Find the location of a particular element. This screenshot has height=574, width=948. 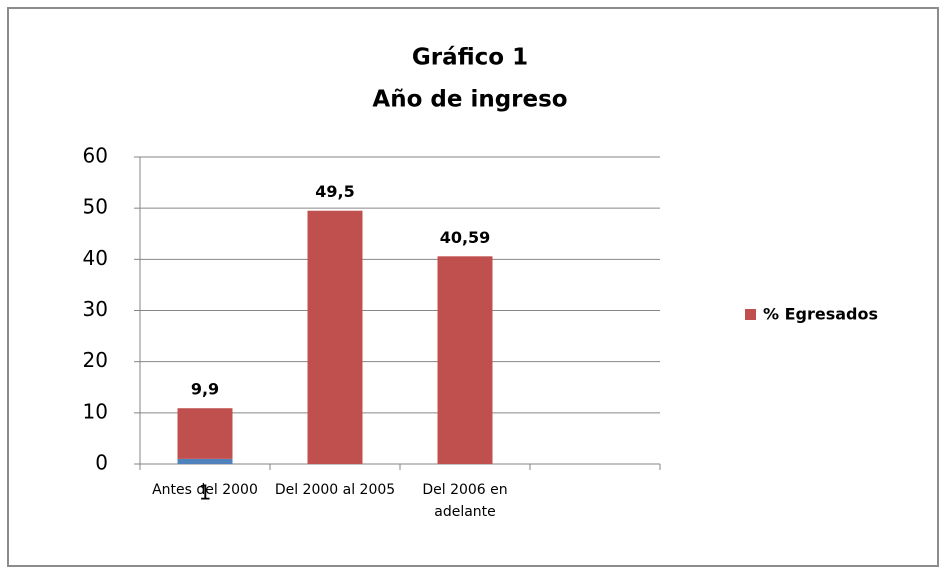

y-tick-label: 20 is located at coordinates (95, 360).